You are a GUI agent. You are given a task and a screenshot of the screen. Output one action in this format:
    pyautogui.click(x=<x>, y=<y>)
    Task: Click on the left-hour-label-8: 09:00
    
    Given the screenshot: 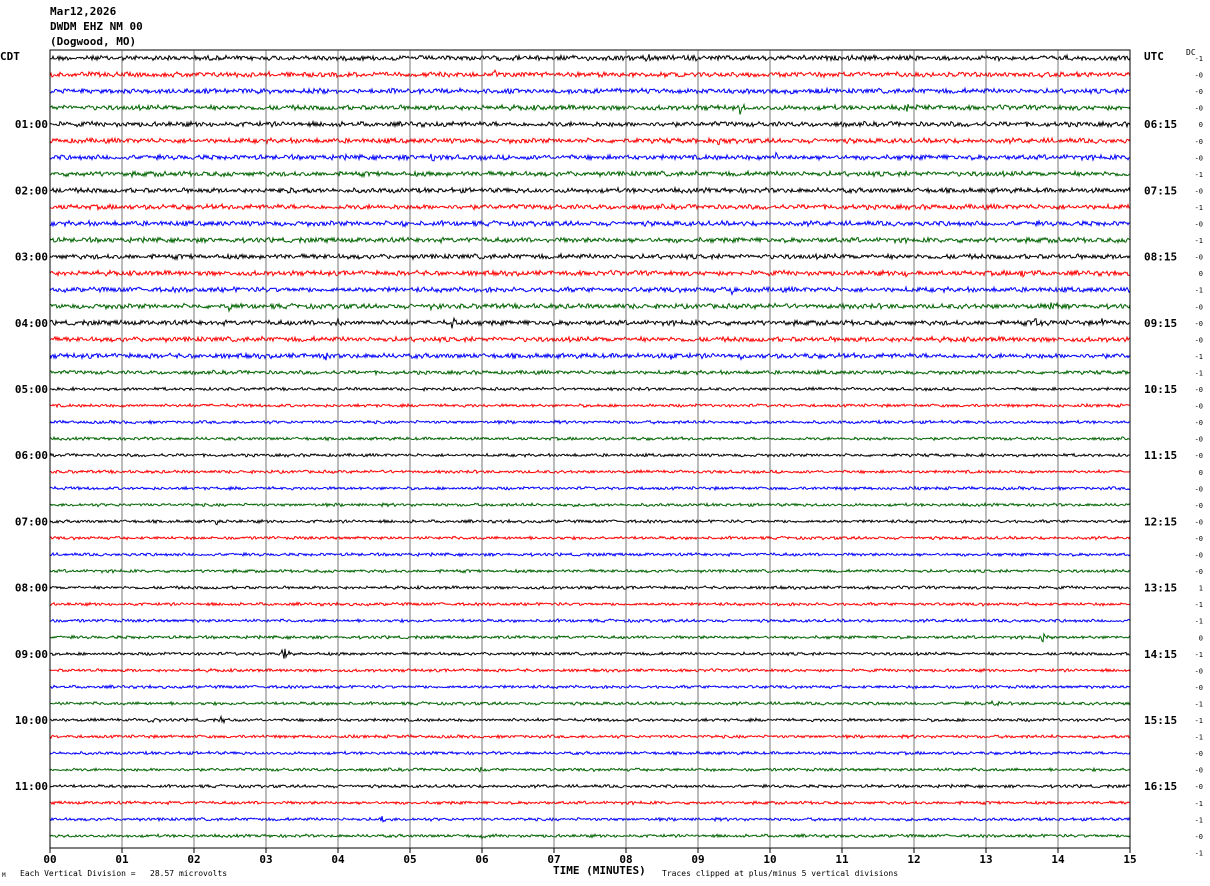 What is the action you would take?
    pyautogui.click(x=31, y=654)
    